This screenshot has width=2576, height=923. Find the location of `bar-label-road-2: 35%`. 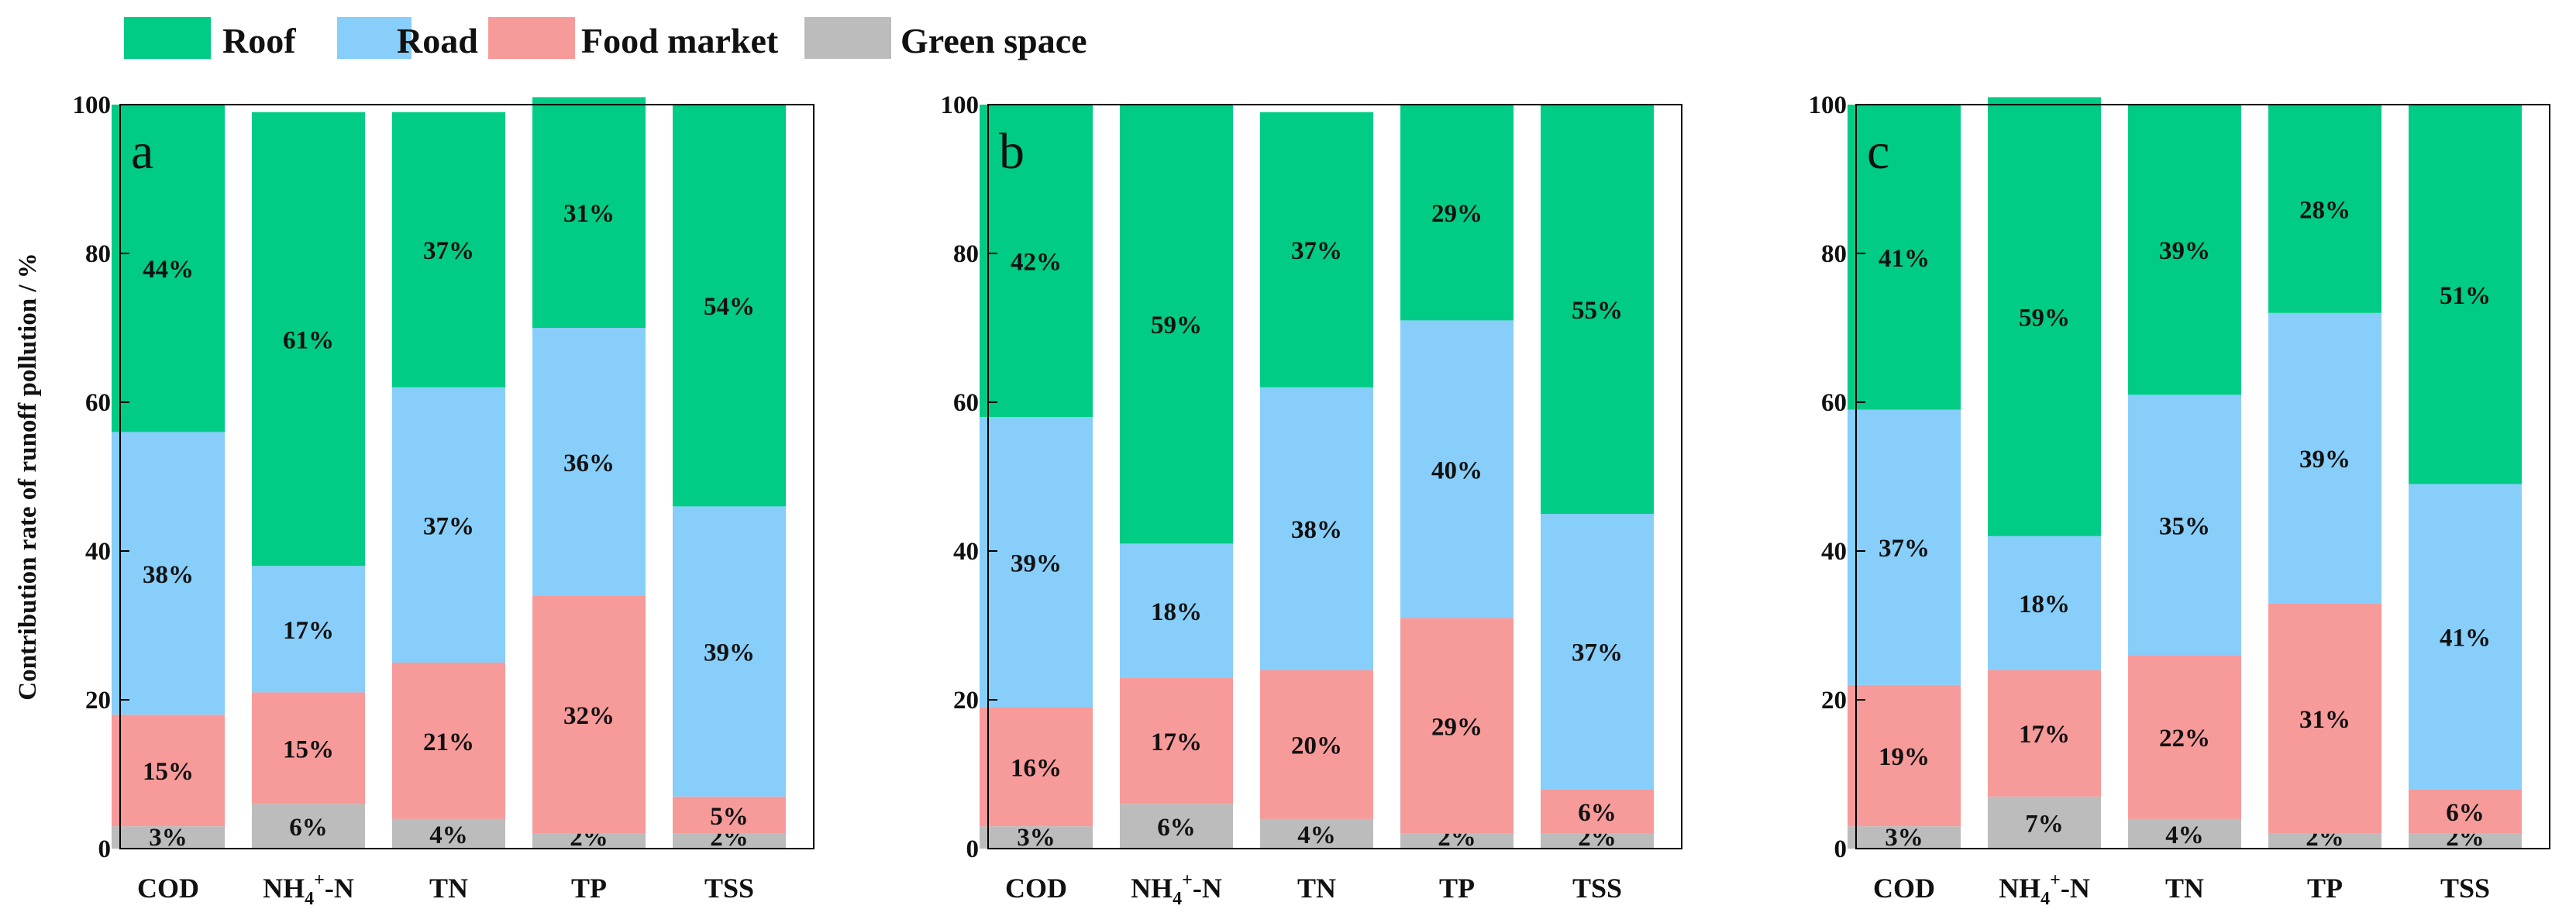

bar-label-road-2: 35% is located at coordinates (2184, 526).